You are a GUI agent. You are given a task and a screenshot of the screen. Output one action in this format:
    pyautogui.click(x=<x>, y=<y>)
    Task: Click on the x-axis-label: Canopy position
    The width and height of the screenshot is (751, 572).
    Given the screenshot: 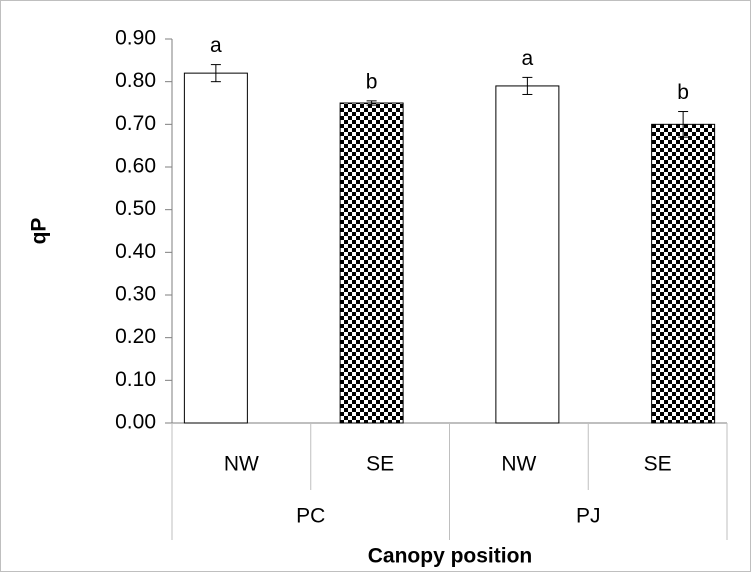 What is the action you would take?
    pyautogui.click(x=450, y=556)
    